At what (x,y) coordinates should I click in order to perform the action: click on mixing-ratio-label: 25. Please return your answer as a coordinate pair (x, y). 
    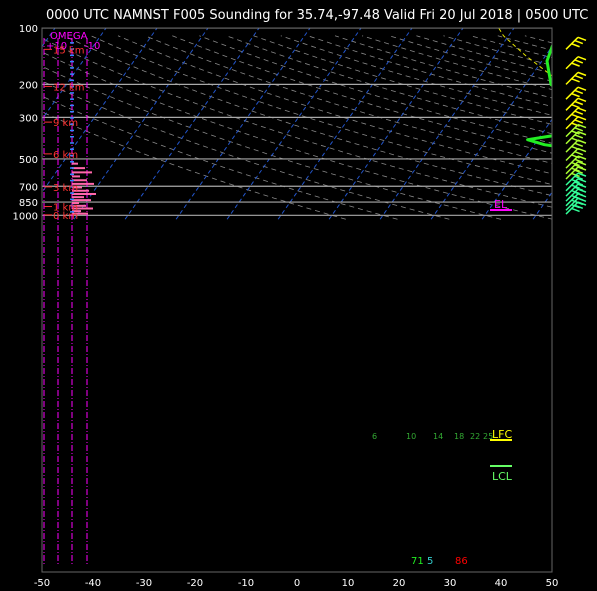
    Looking at the image, I should click on (488, 436).